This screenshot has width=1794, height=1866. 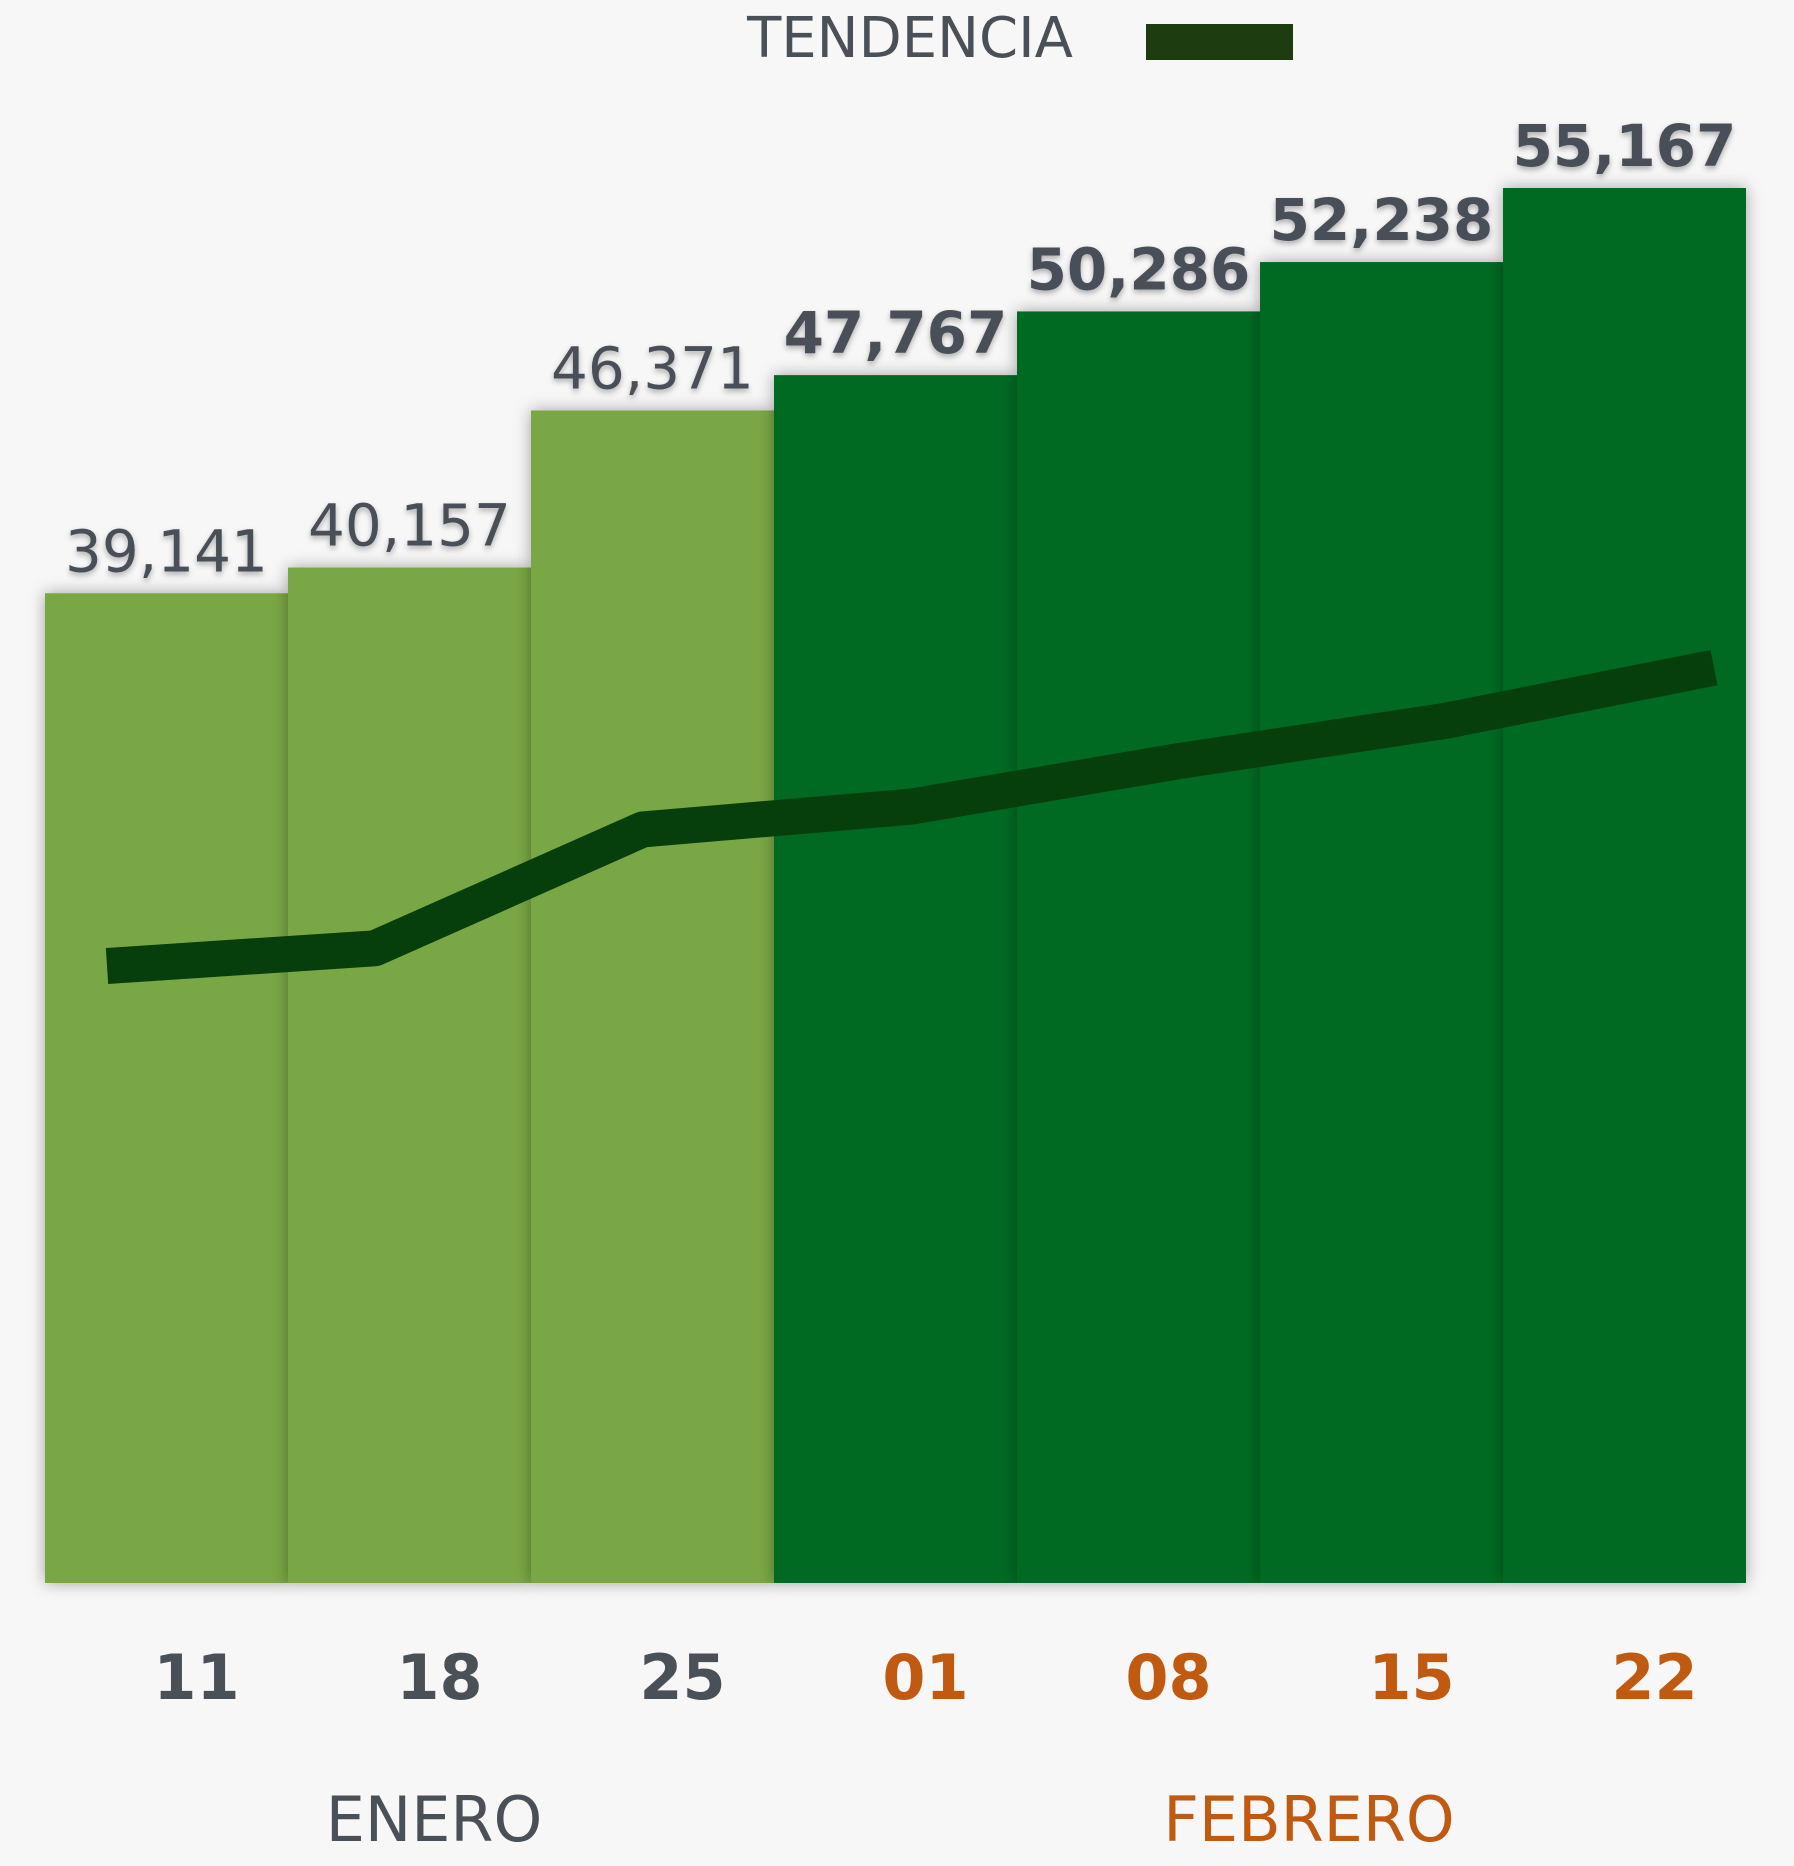 What do you see at coordinates (682, 1677) in the screenshot?
I see `x-tick-label: 25` at bounding box center [682, 1677].